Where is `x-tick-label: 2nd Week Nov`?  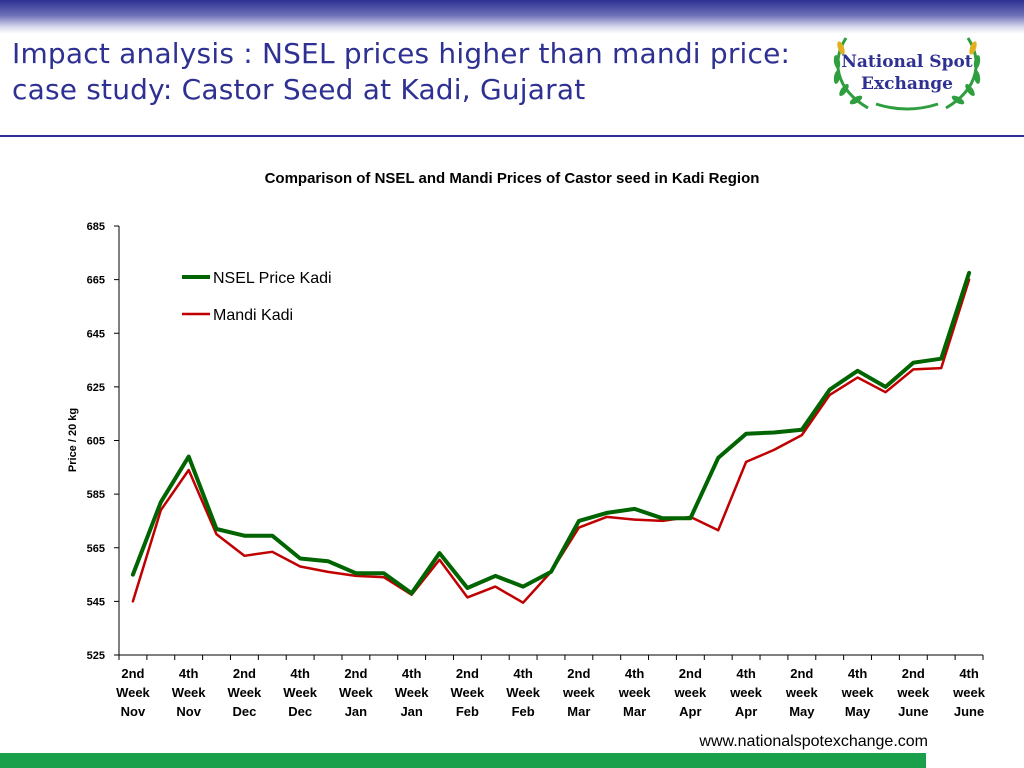 x-tick-label: 2nd Week Nov is located at coordinates (133, 692).